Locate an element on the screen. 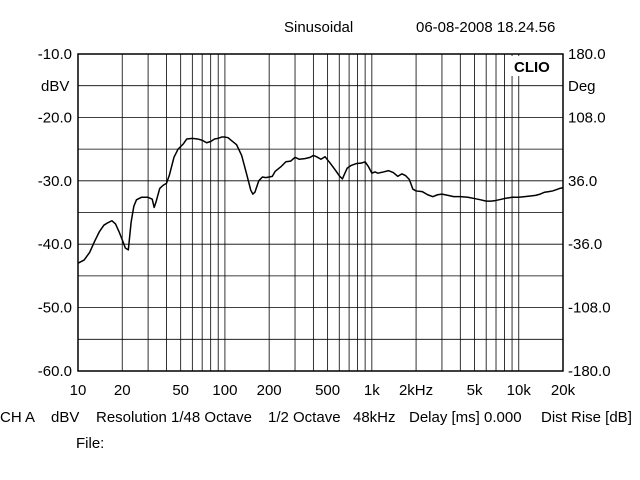 The height and width of the screenshot is (480, 640). x-tick-label: 50 is located at coordinates (180, 390).